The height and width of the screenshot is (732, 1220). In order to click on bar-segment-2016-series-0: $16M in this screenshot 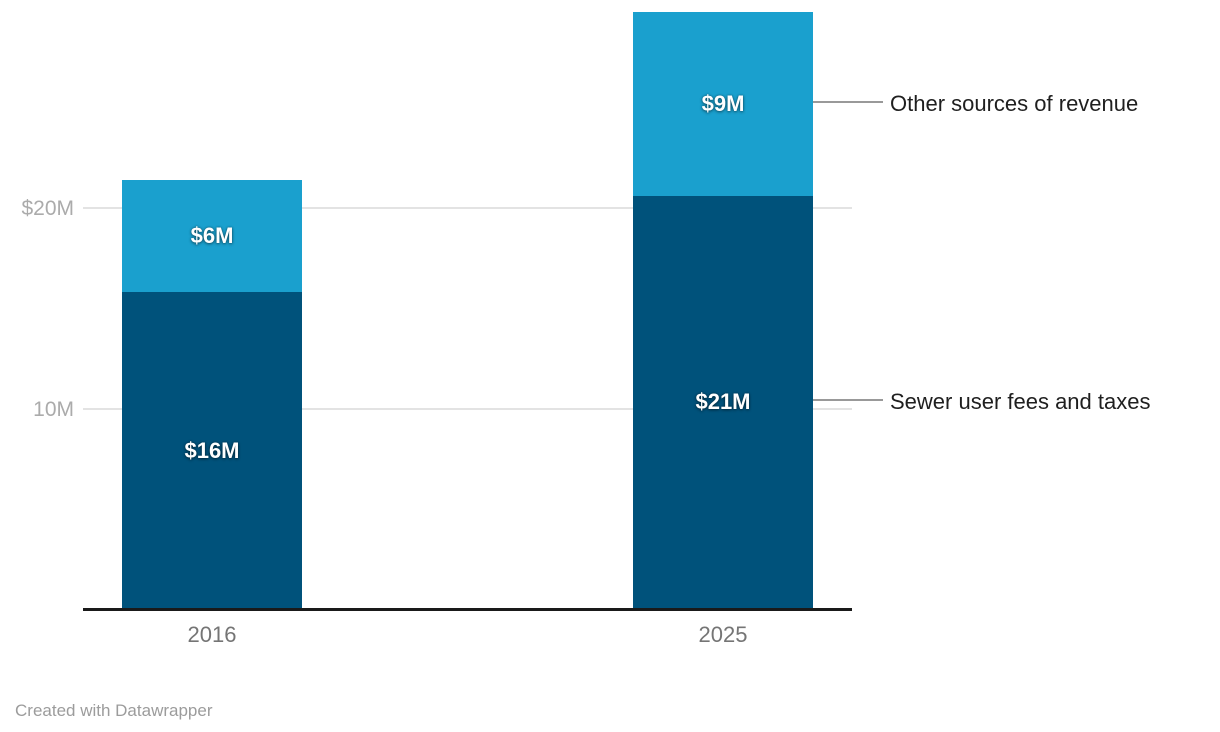, I will do `click(212, 450)`.